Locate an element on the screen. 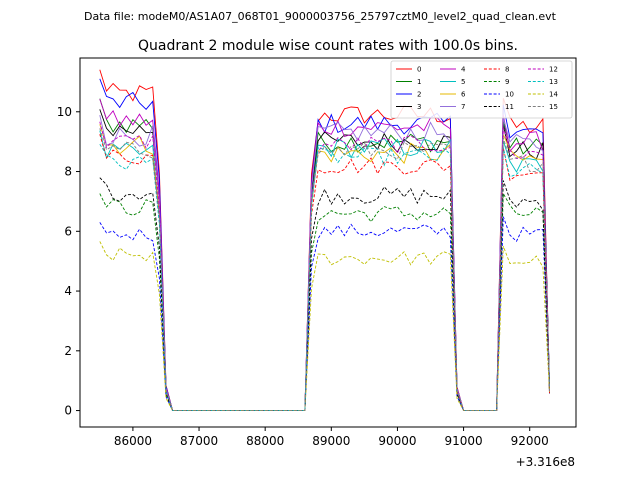  legend-frame is located at coordinates (481, 89).